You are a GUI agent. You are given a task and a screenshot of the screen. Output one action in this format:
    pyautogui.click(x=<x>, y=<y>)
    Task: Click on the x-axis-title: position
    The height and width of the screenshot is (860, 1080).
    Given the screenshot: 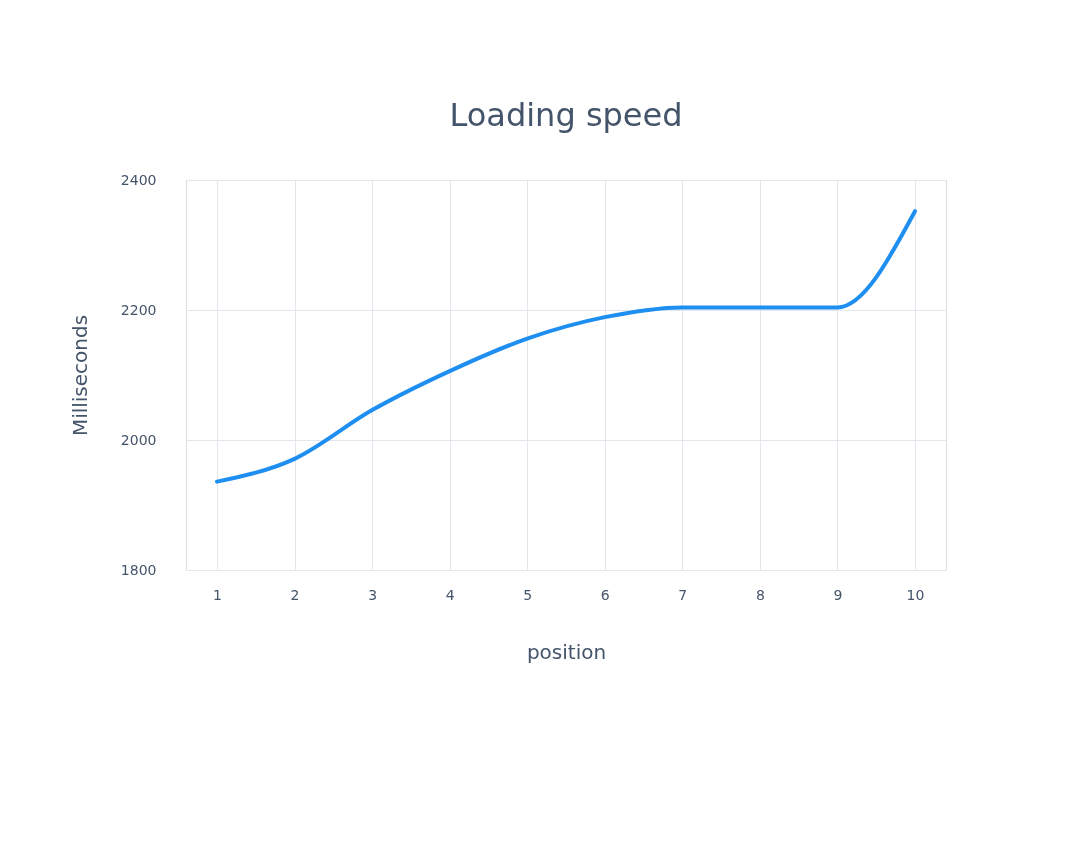 What is the action you would take?
    pyautogui.click(x=566, y=651)
    